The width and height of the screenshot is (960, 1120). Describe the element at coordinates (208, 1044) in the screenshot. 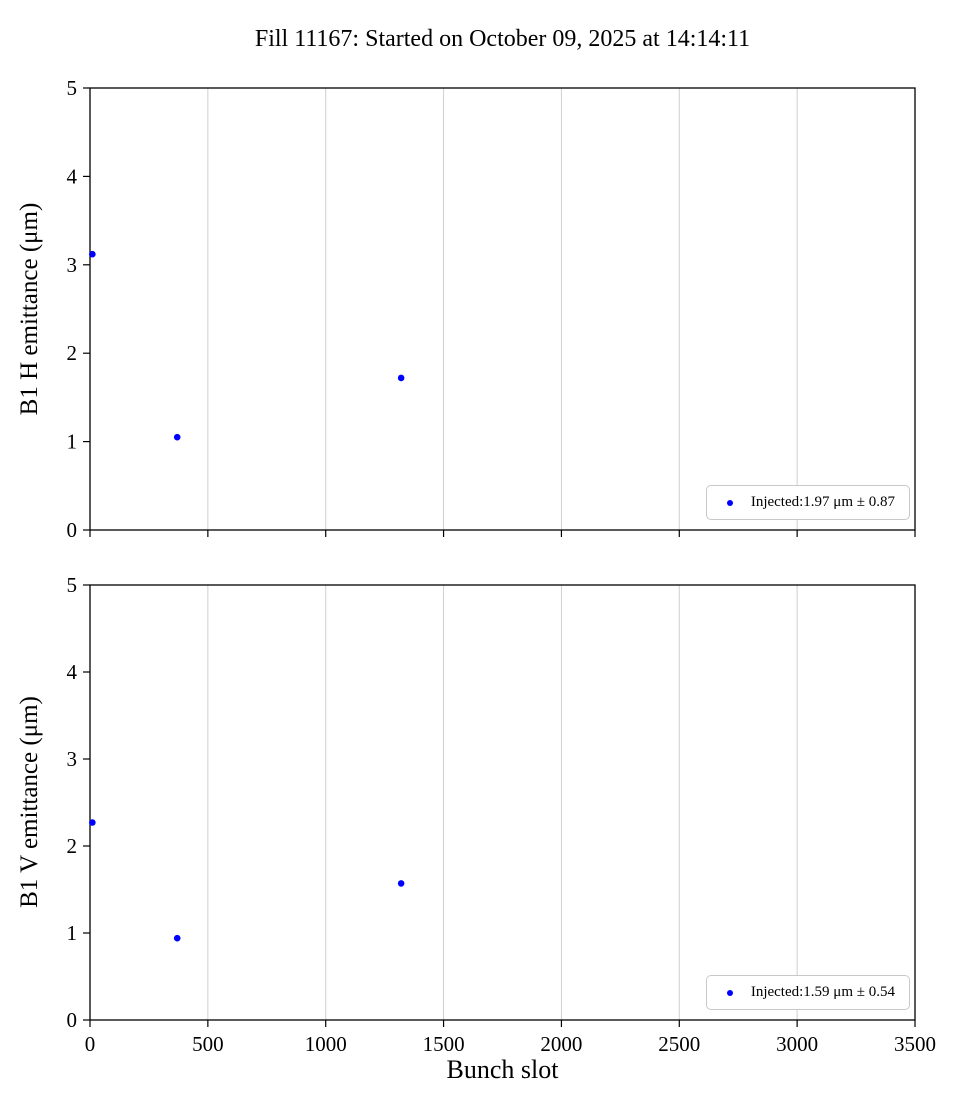

I see `x-tick-label: 500` at that location.